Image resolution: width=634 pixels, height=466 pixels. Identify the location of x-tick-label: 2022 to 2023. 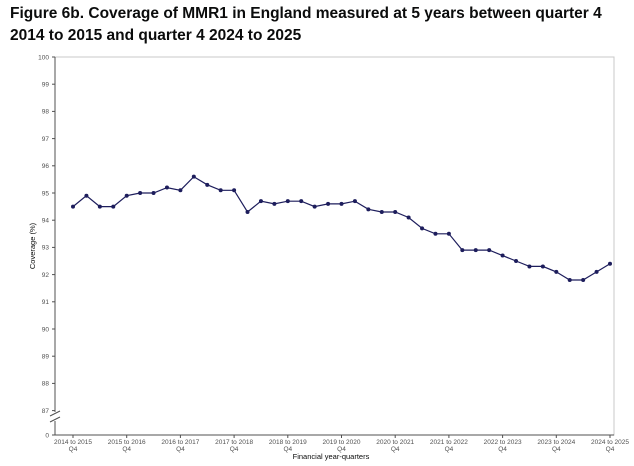
(503, 442).